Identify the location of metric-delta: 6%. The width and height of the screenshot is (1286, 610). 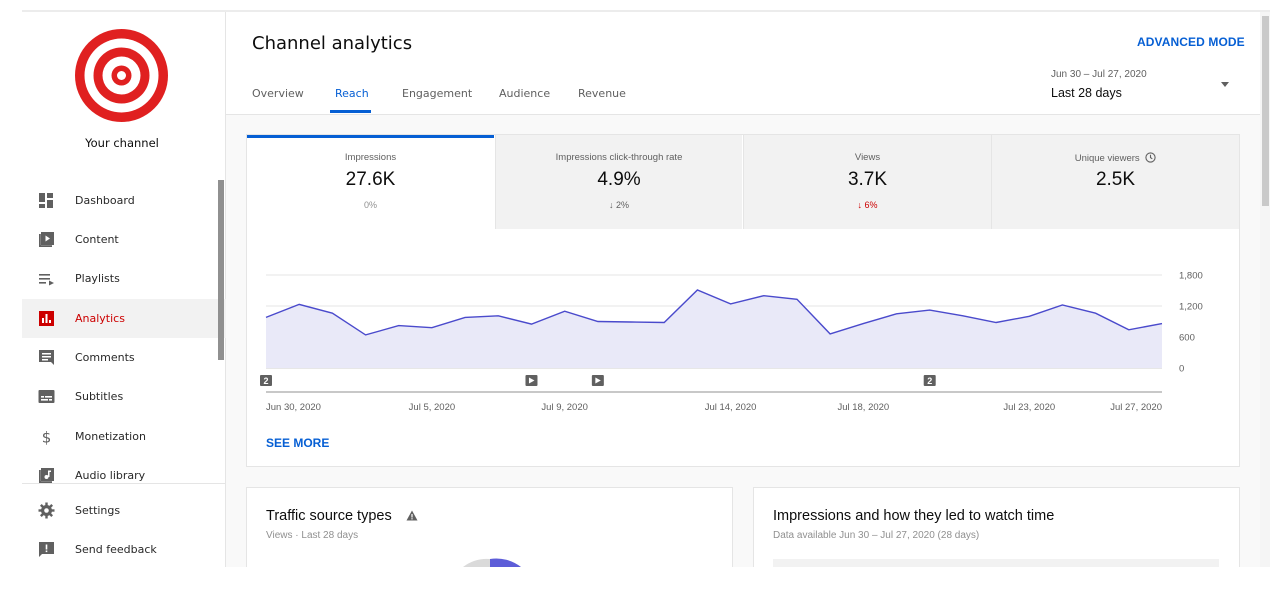
(871, 205).